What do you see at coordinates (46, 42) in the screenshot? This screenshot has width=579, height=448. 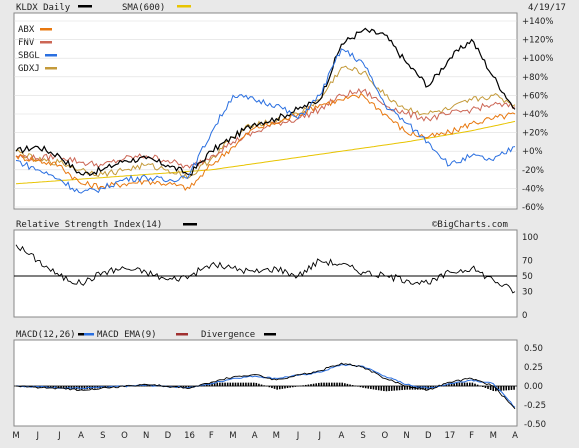 I see `legend-swatch-fnv` at bounding box center [46, 42].